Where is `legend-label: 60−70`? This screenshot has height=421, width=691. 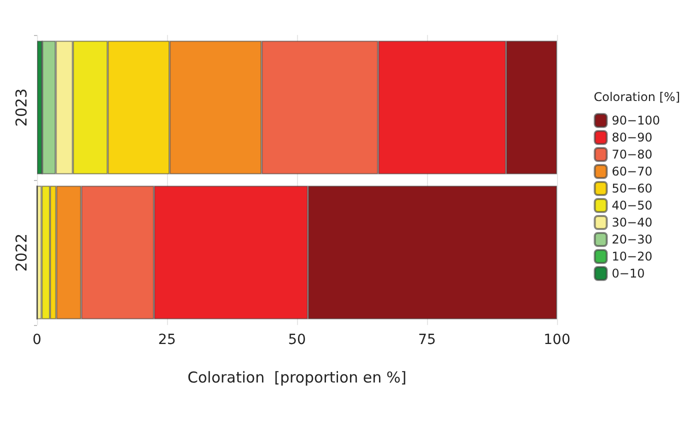 legend-label: 60−70 is located at coordinates (632, 171).